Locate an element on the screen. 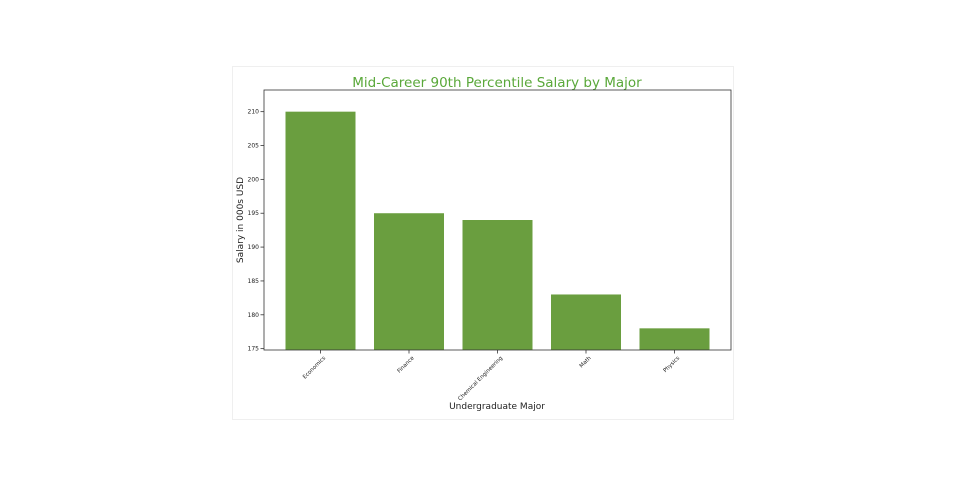 This screenshot has height=487, width=966. bar-finance is located at coordinates (409, 281).